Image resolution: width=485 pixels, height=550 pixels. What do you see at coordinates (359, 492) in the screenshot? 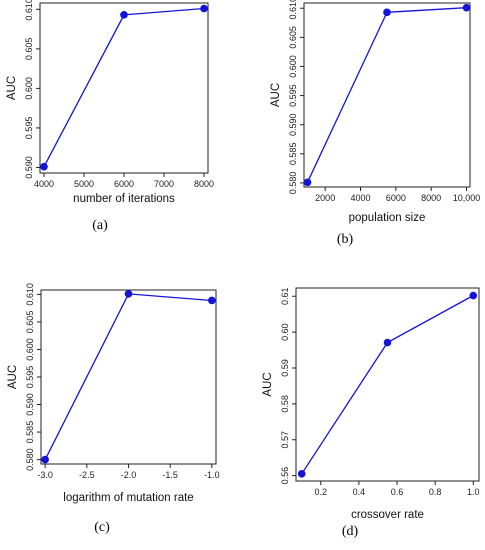
I see `x-tick-label: 0.4` at bounding box center [359, 492].